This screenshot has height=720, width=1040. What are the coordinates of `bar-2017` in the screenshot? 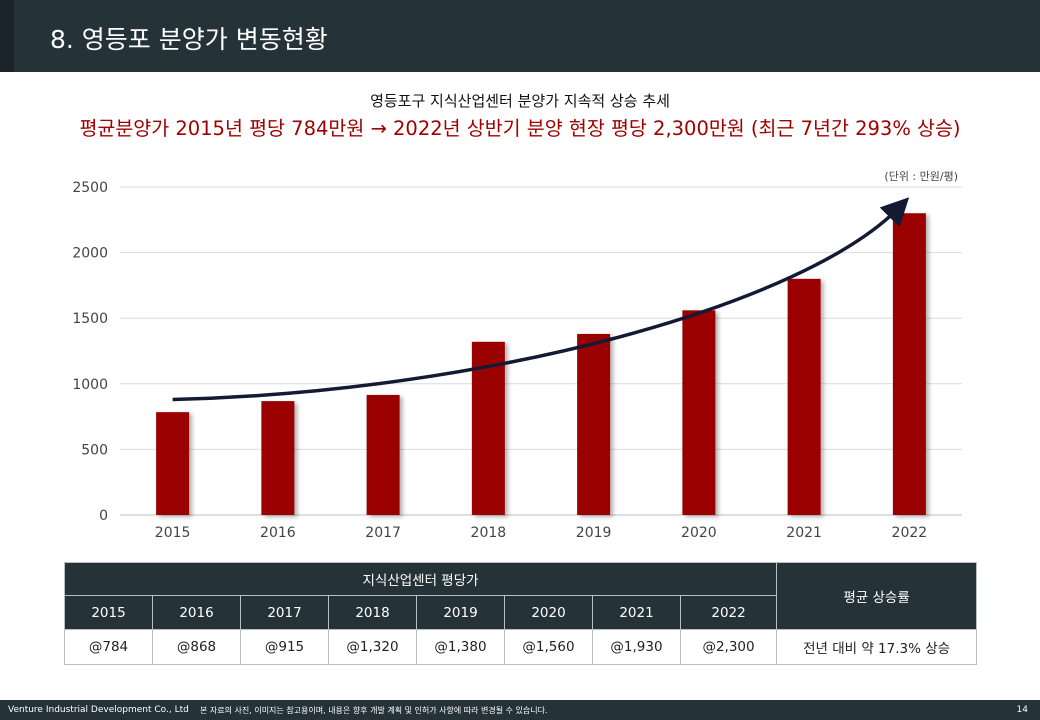 It's located at (383, 454).